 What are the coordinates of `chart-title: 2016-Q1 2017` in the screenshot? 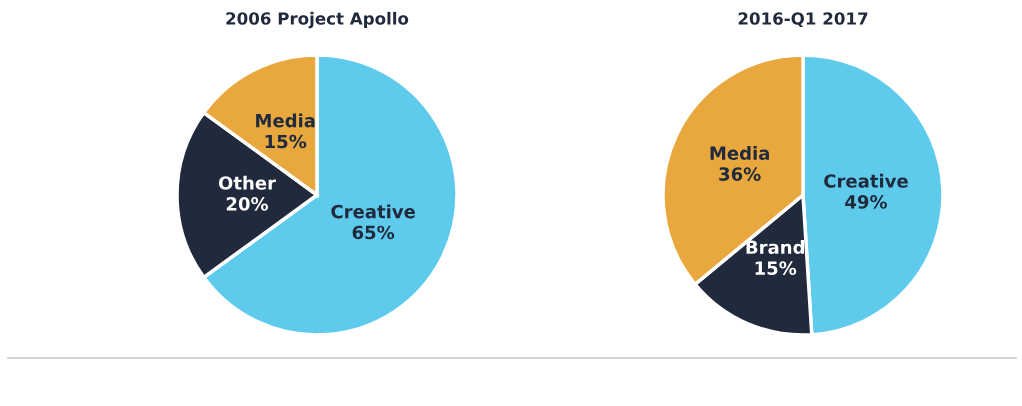 It's located at (803, 20).